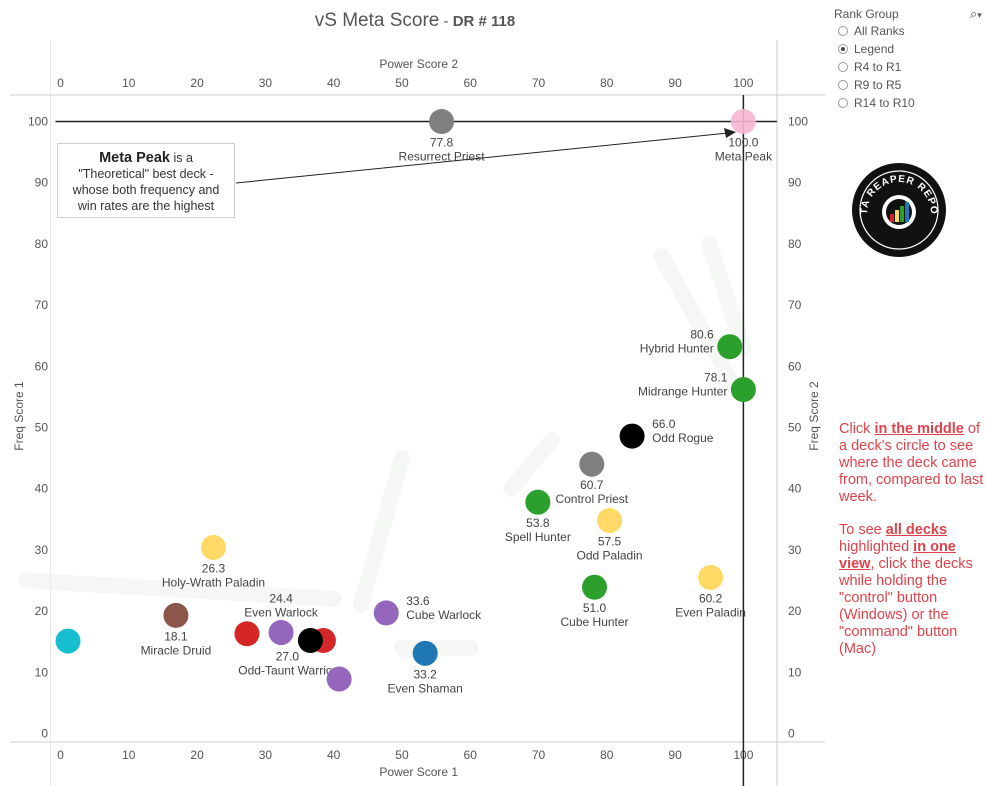 The image size is (986, 786). What do you see at coordinates (442, 121) in the screenshot?
I see `point-resurrect-priest` at bounding box center [442, 121].